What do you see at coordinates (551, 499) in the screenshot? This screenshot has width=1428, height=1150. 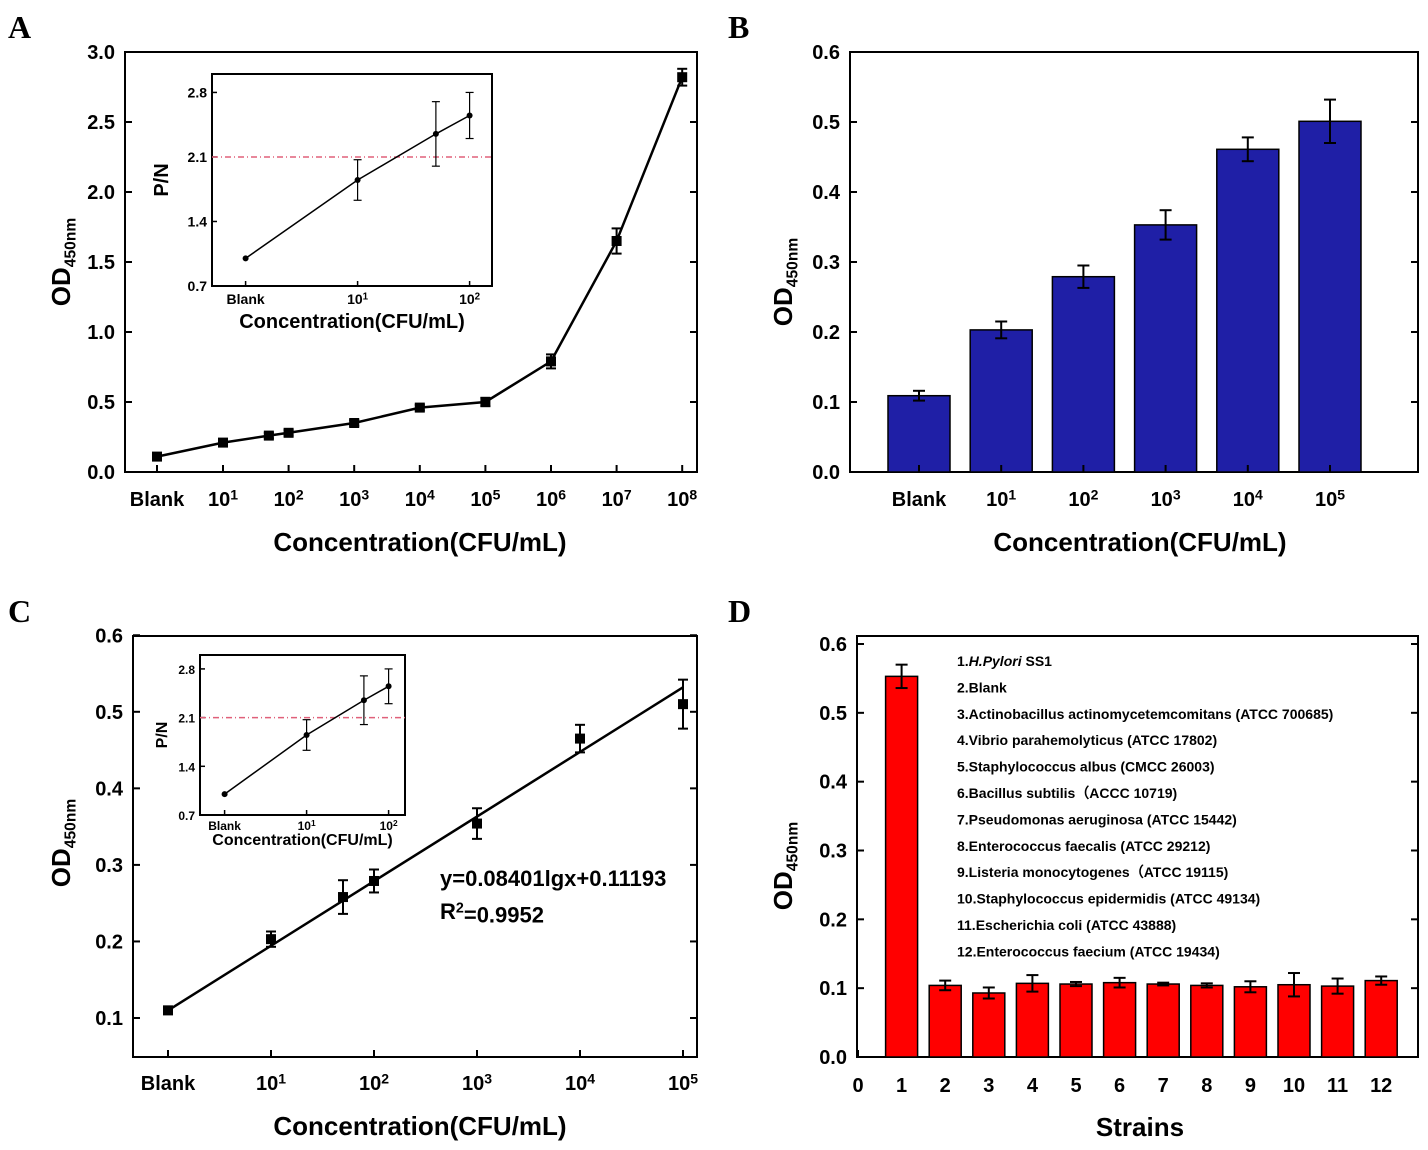 I see `x-tick-label: 10⁶` at bounding box center [551, 499].